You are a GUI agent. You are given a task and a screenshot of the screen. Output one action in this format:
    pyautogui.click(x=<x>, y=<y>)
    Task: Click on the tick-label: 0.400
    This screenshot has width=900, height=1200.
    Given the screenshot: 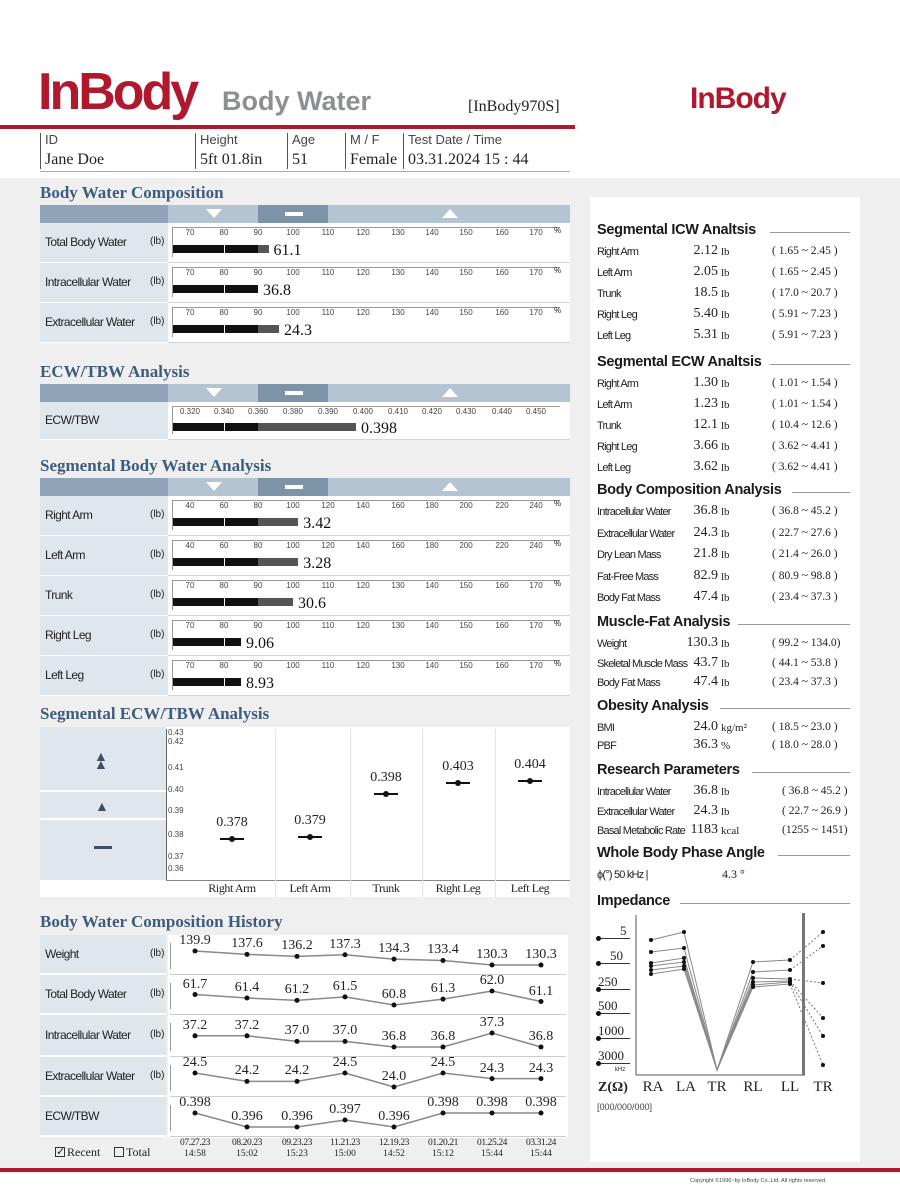 What is the action you would take?
    pyautogui.click(x=363, y=411)
    